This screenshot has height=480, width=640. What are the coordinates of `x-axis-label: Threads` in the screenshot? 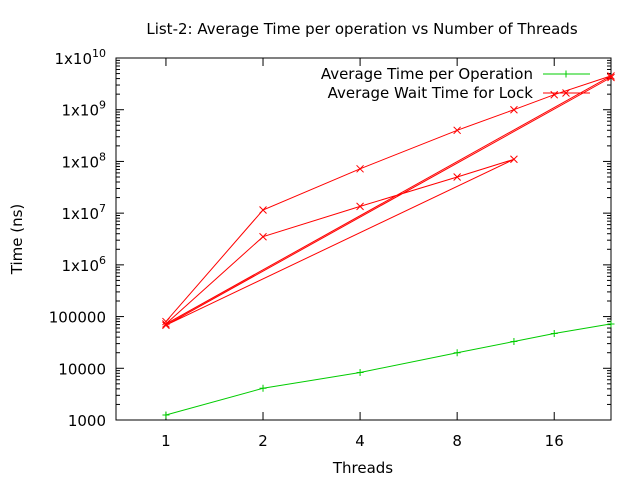 It's located at (362, 468).